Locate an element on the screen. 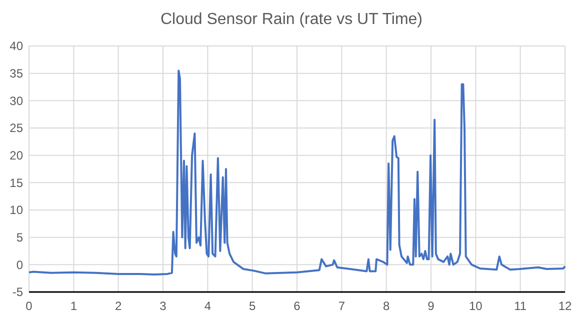 The width and height of the screenshot is (583, 326). x-tick-label: 10 is located at coordinates (475, 306).